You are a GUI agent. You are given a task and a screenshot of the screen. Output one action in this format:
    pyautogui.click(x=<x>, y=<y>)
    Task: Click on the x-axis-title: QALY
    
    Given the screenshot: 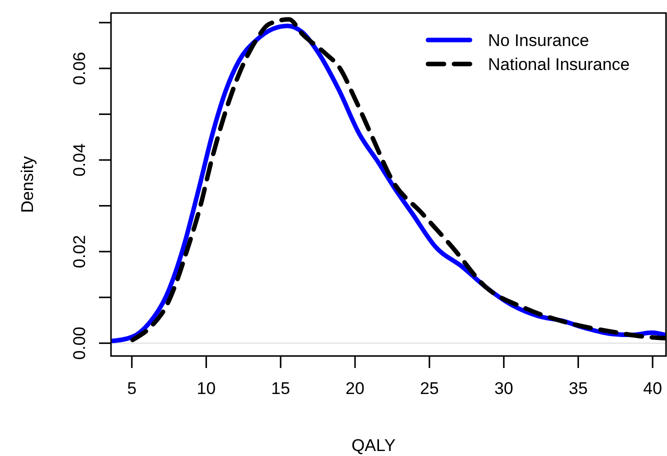 What is the action you would take?
    pyautogui.click(x=373, y=445)
    